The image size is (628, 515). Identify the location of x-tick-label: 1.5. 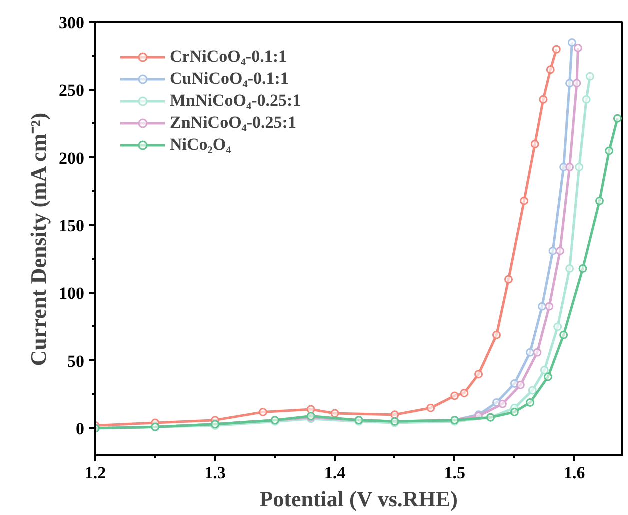
(455, 473).